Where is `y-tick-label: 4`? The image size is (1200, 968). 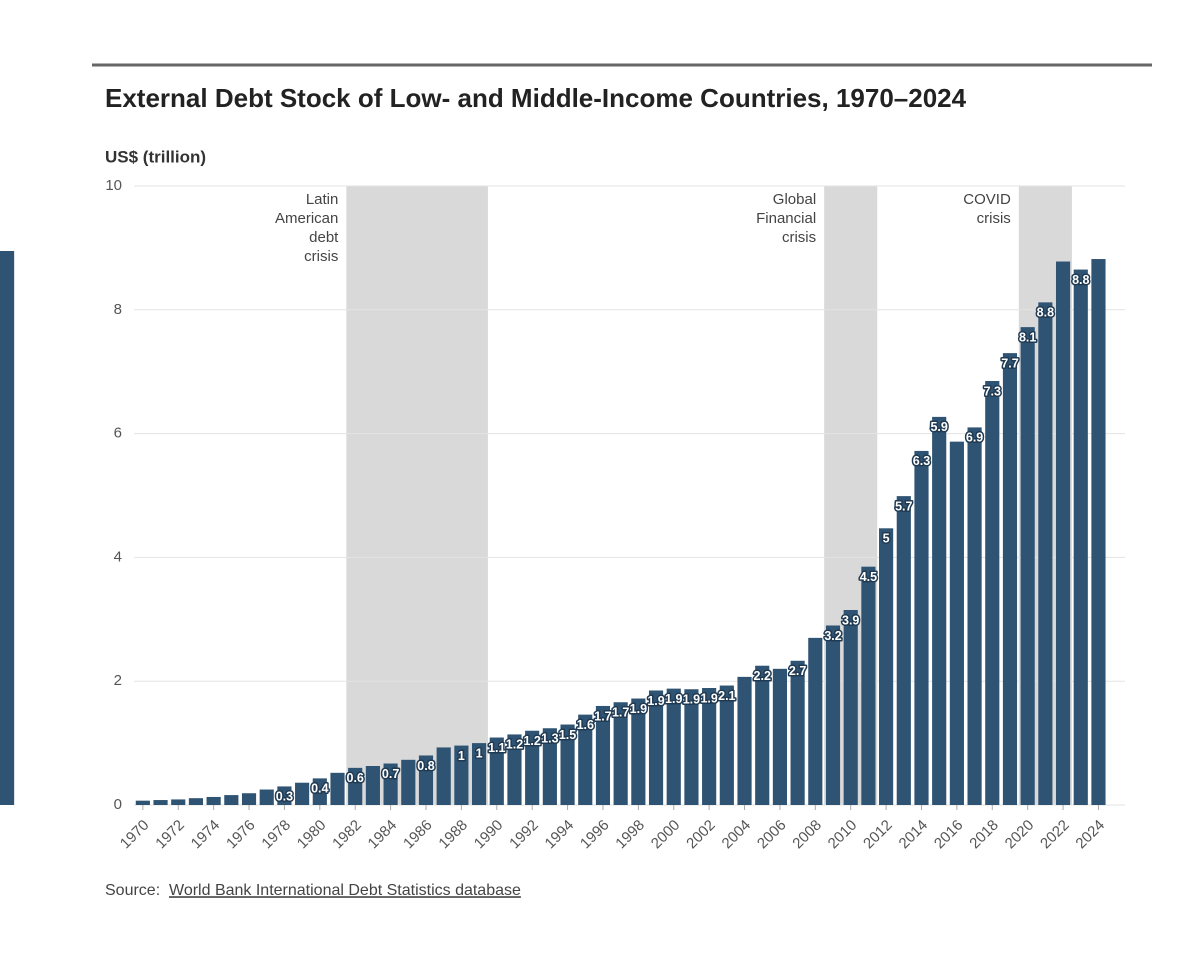 y-tick-label: 4 is located at coordinates (118, 556).